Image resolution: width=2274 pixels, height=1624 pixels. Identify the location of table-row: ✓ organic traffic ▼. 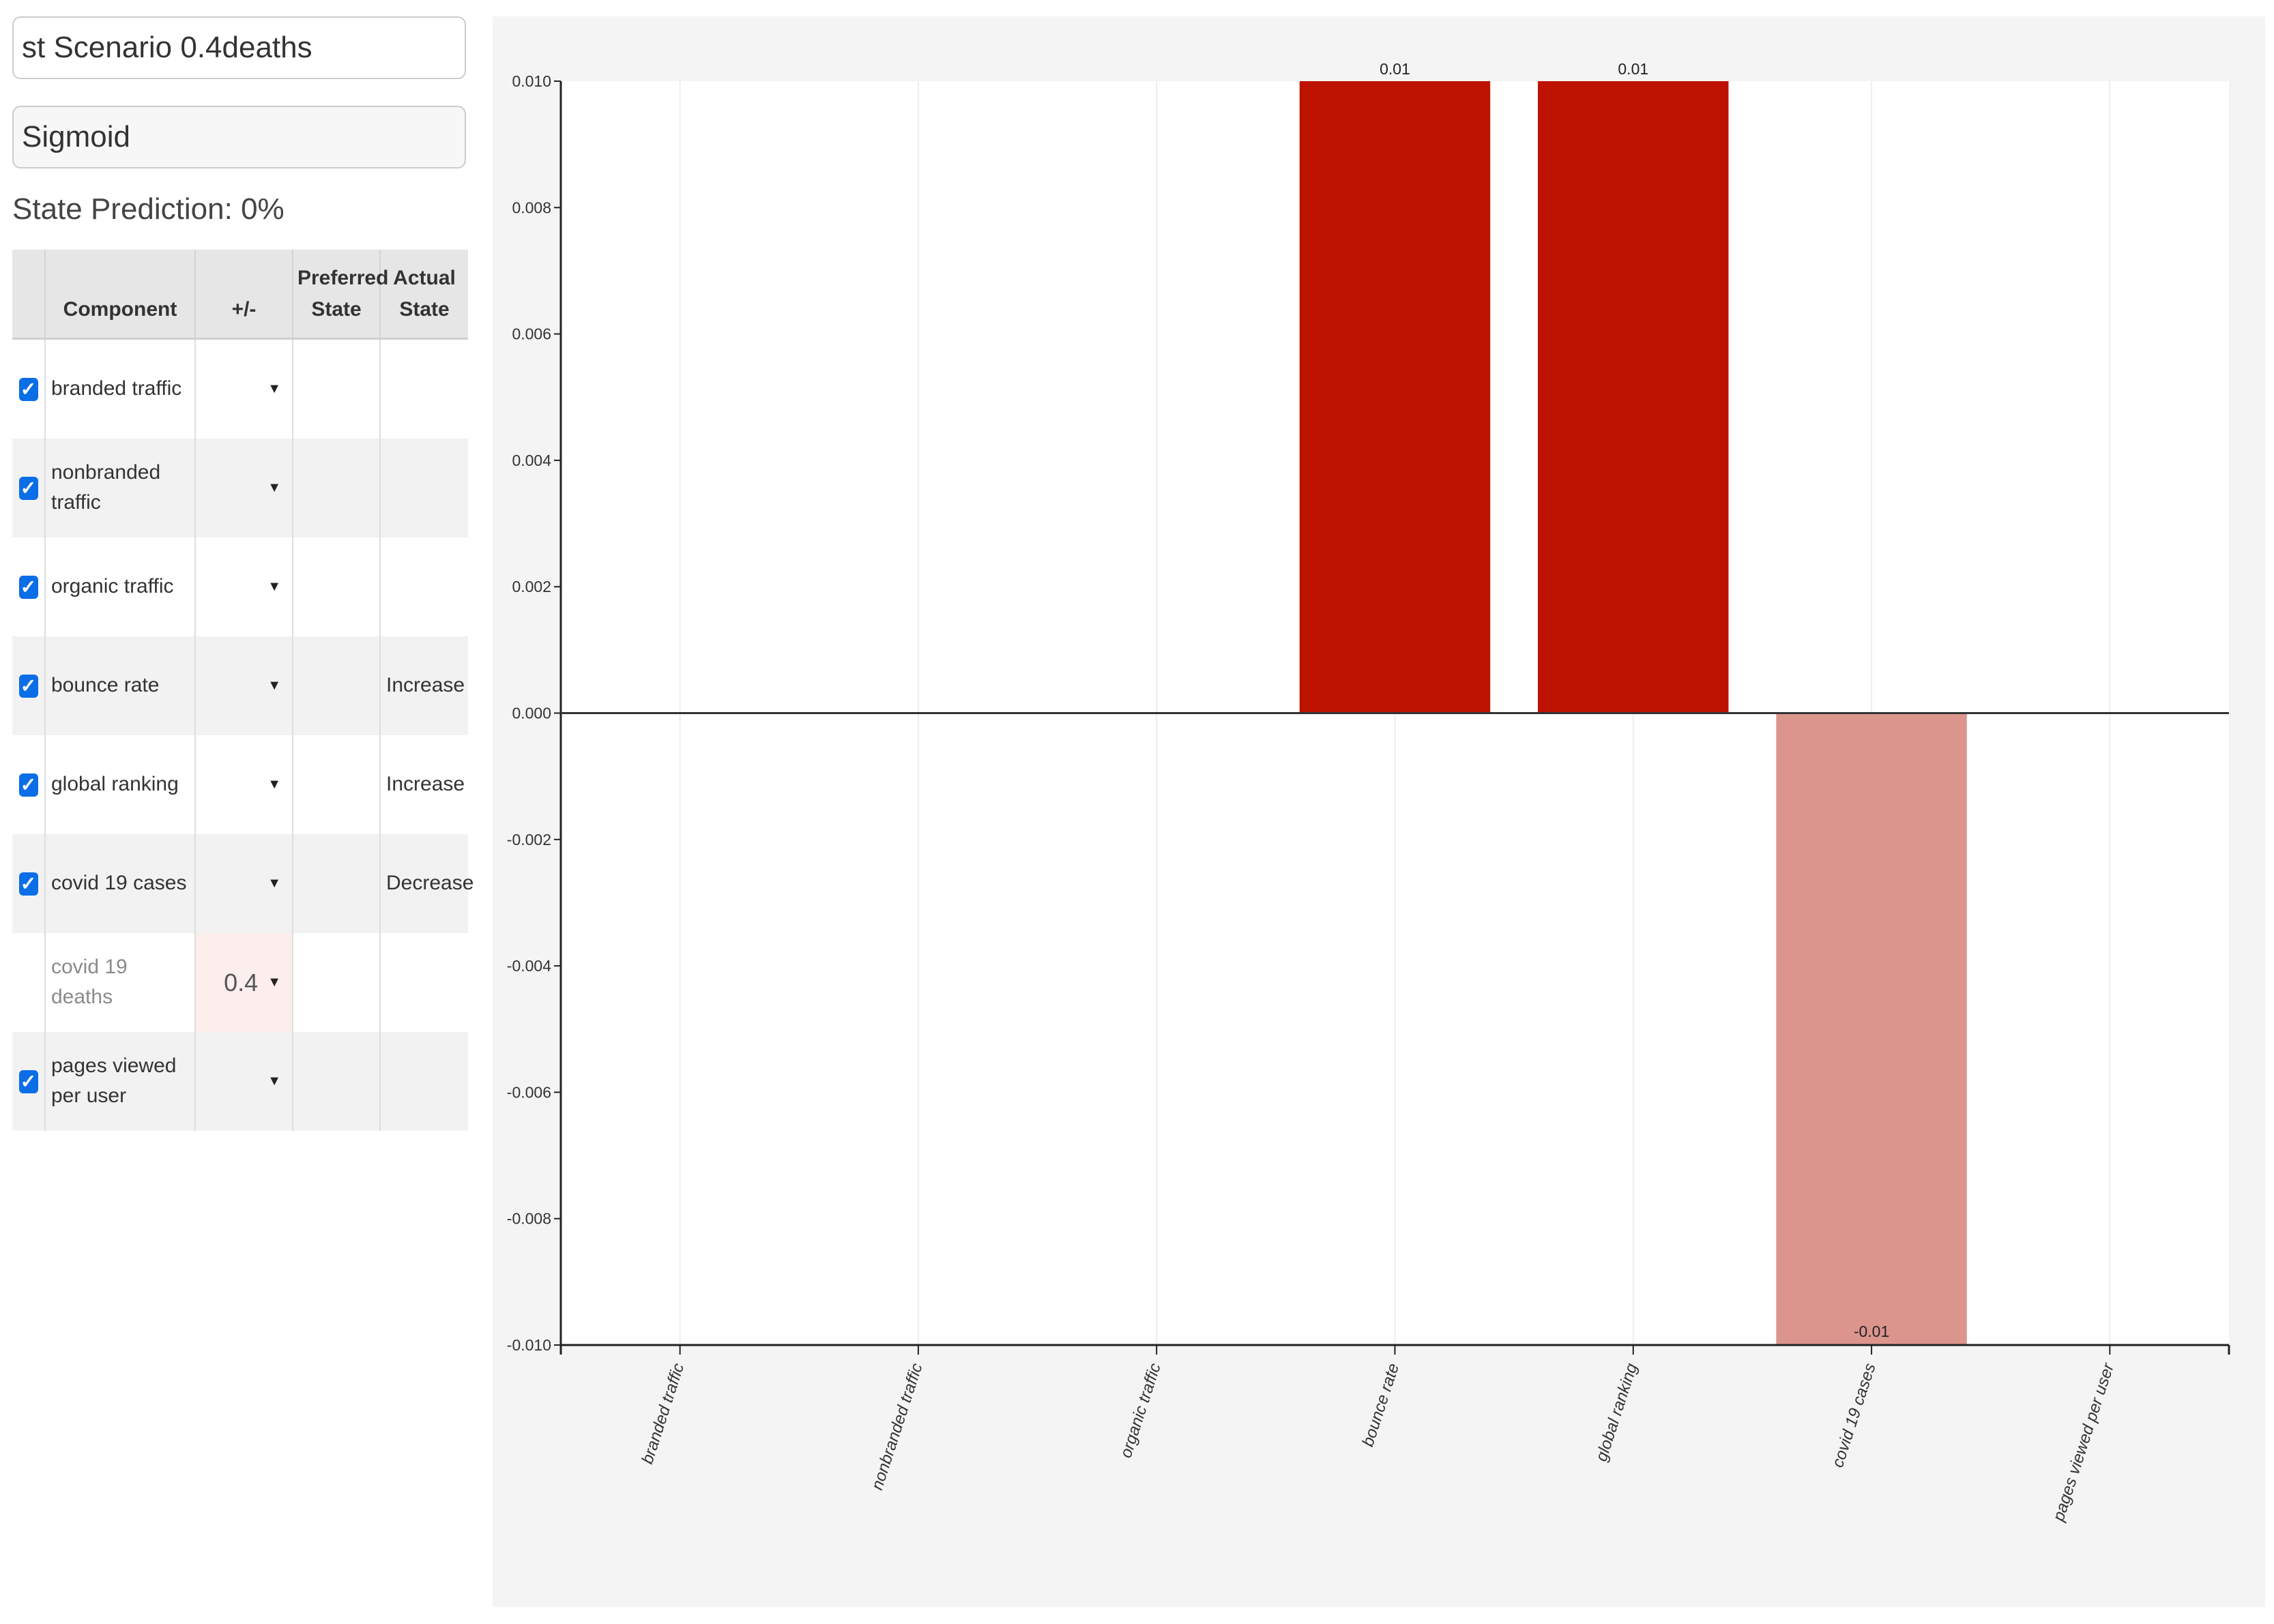
(240, 586).